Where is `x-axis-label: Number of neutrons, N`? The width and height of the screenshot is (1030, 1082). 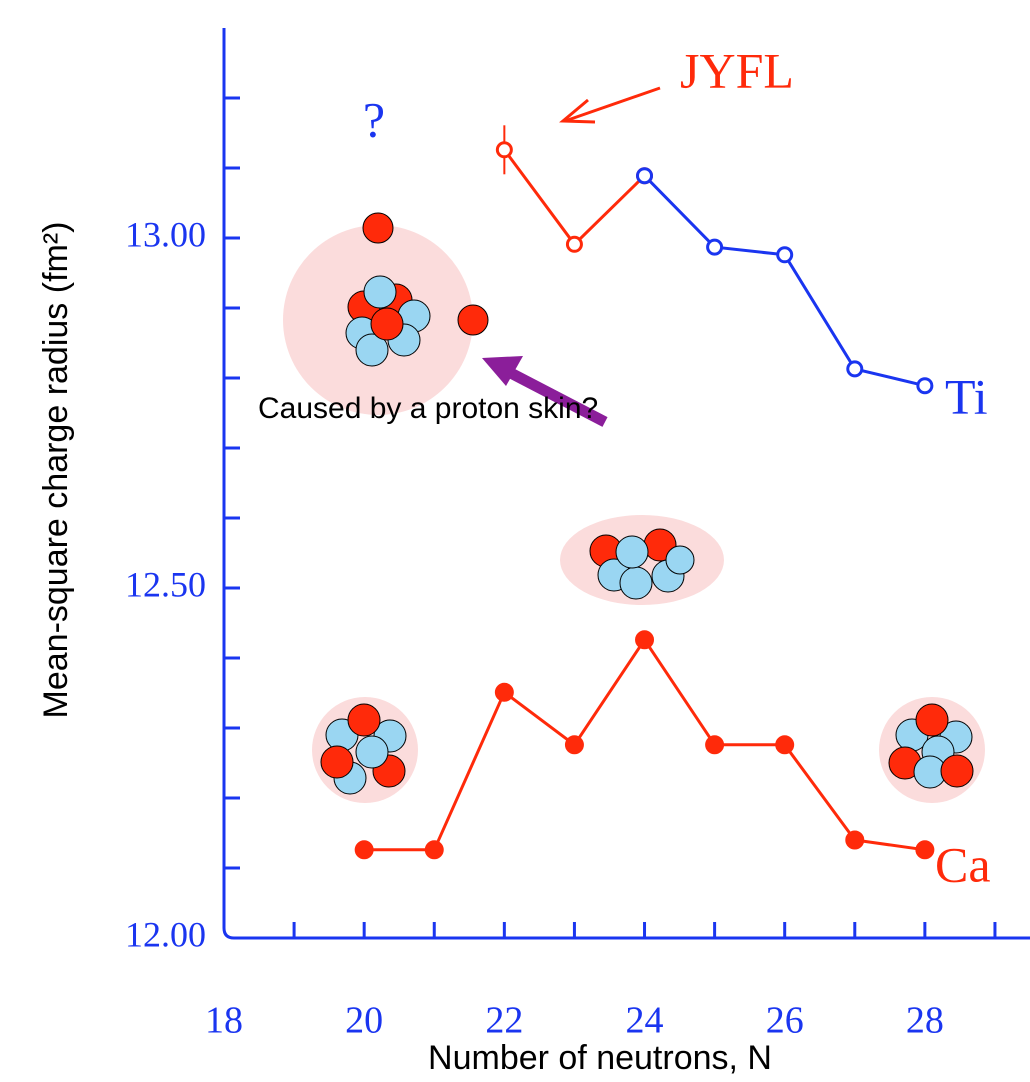
x-axis-label: Number of neutrons, N is located at coordinates (600, 1058).